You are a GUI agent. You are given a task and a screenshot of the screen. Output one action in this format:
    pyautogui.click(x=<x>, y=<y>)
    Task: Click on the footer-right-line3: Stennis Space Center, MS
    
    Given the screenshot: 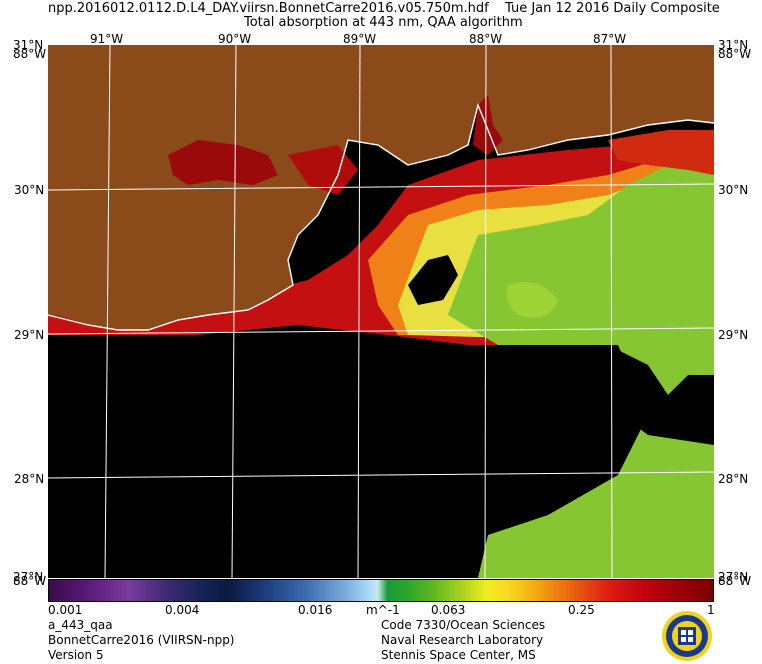 What is the action you would take?
    pyautogui.click(x=458, y=655)
    